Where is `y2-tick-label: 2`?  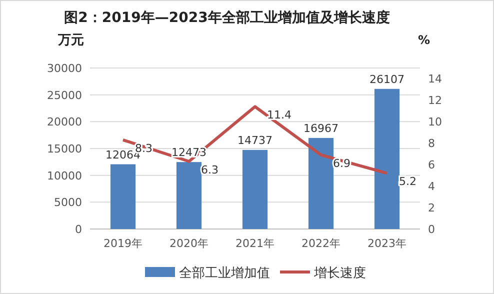 y2-tick-label: 2 is located at coordinates (431, 208).